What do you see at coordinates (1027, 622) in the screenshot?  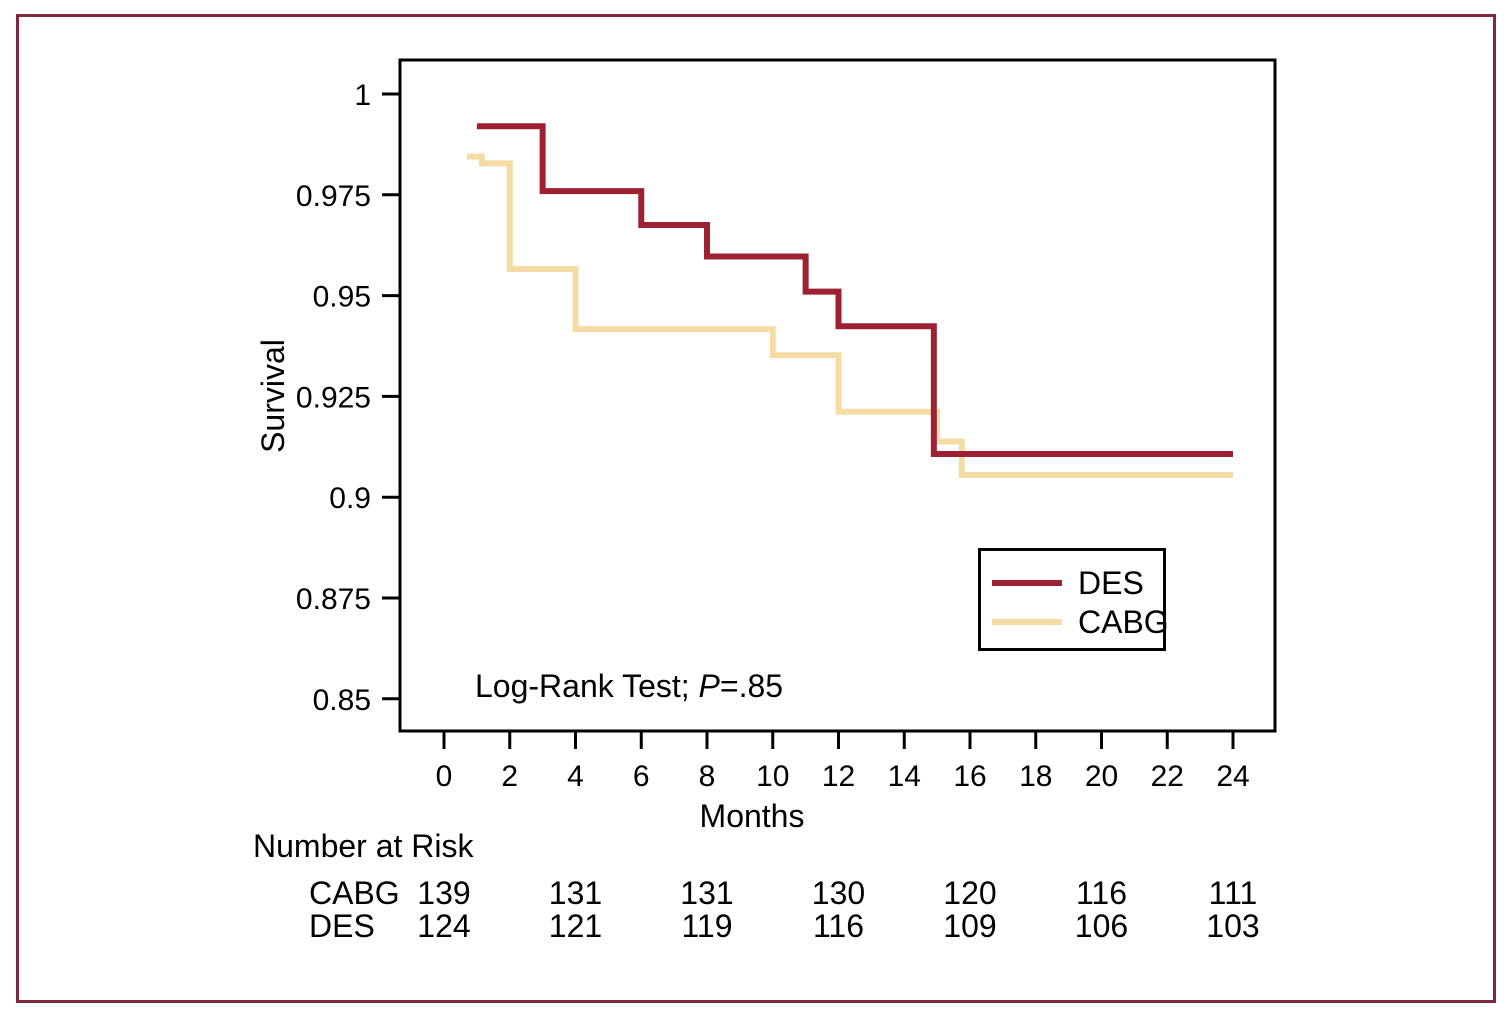 I see `cabg-line-swatch` at bounding box center [1027, 622].